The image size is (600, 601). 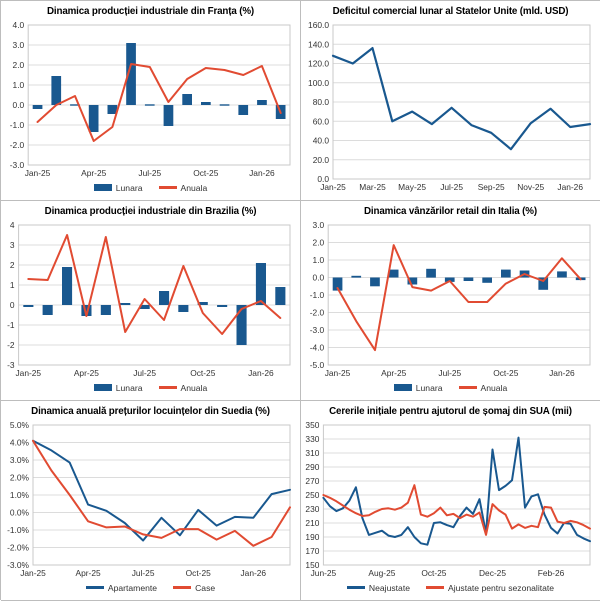 I want to click on svg-text: 190, so click(x=312, y=537).